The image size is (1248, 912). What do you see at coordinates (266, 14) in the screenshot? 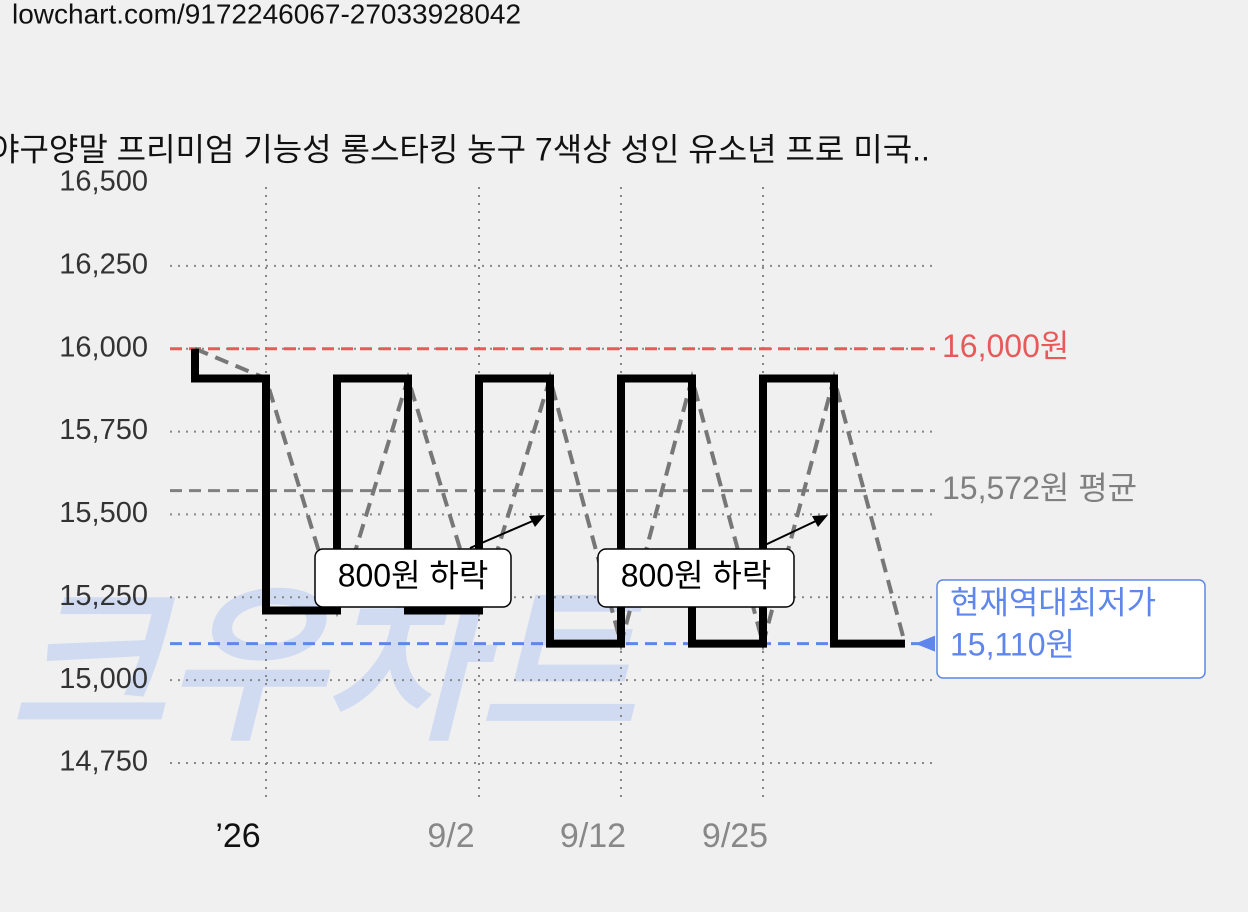
I see `url: lowchart.com/9172246067-27033928042` at bounding box center [266, 14].